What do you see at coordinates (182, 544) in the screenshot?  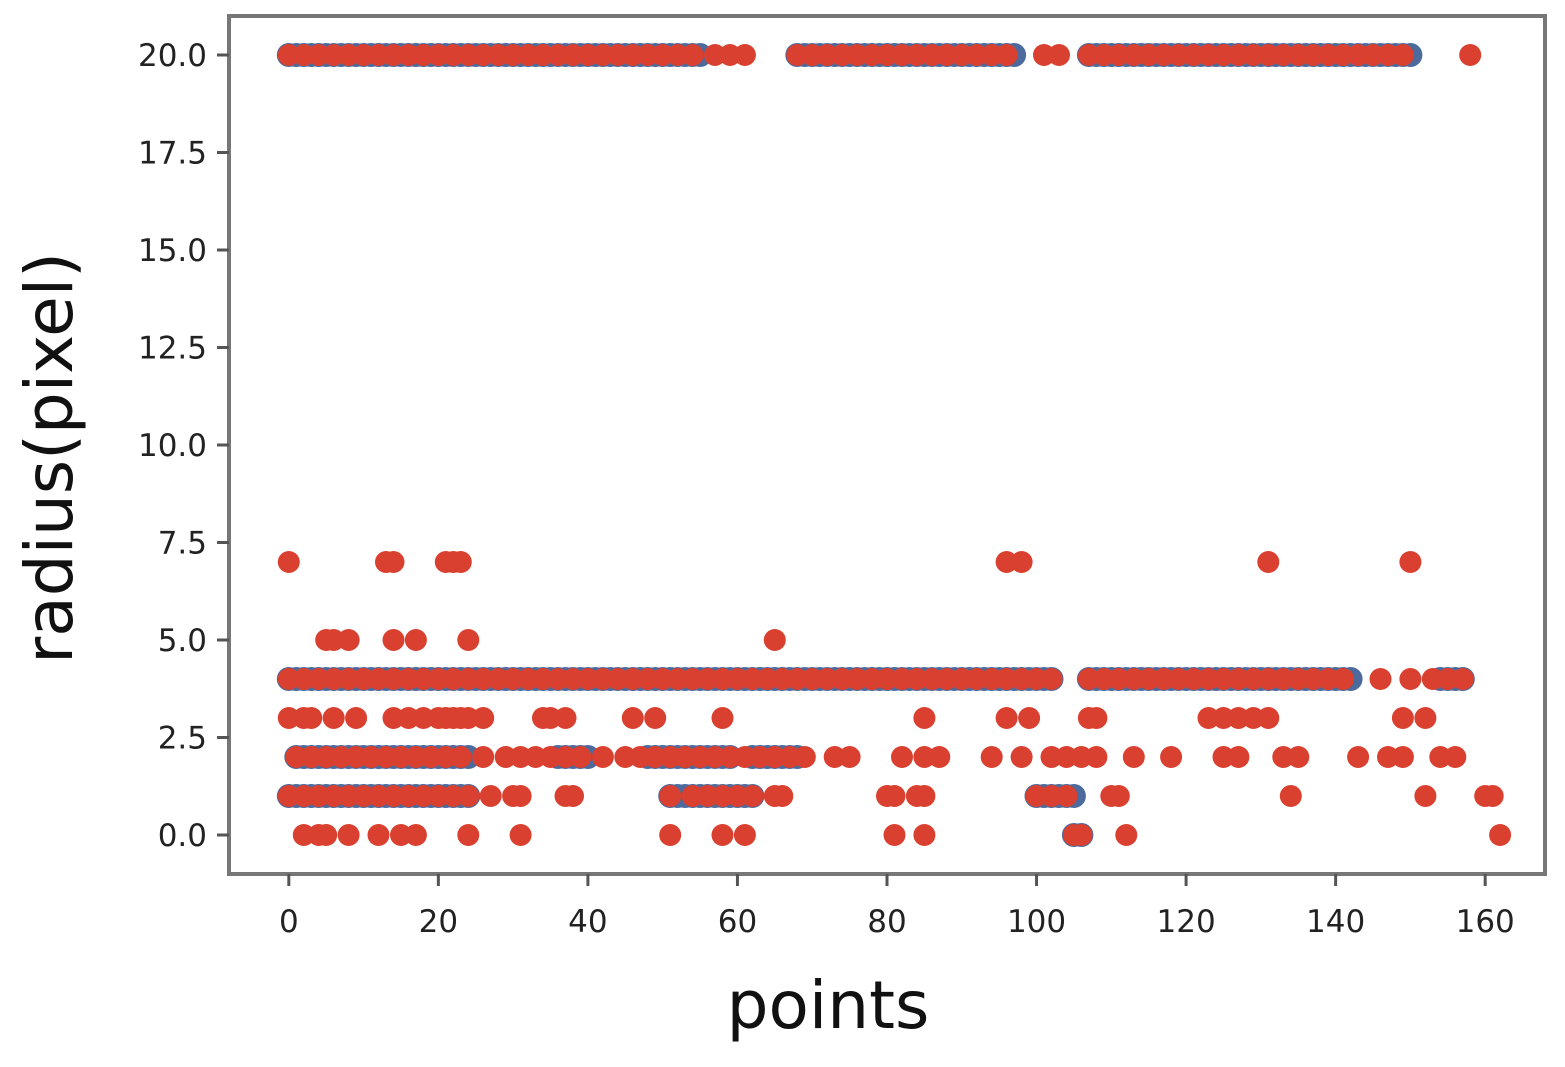 I see `y-tick-label: 7.5` at bounding box center [182, 544].